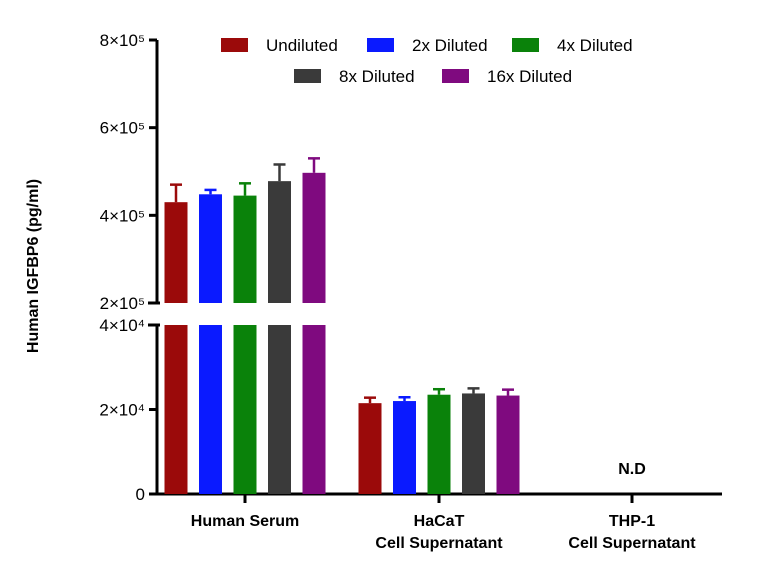 The width and height of the screenshot is (773, 577). What do you see at coordinates (129, 267) in the screenshot?
I see `y-axis: 2×10⁵ 4×10⁵ 6×10⁵ 8×10⁵ 0 2×10⁴ 4×10⁴` at bounding box center [129, 267].